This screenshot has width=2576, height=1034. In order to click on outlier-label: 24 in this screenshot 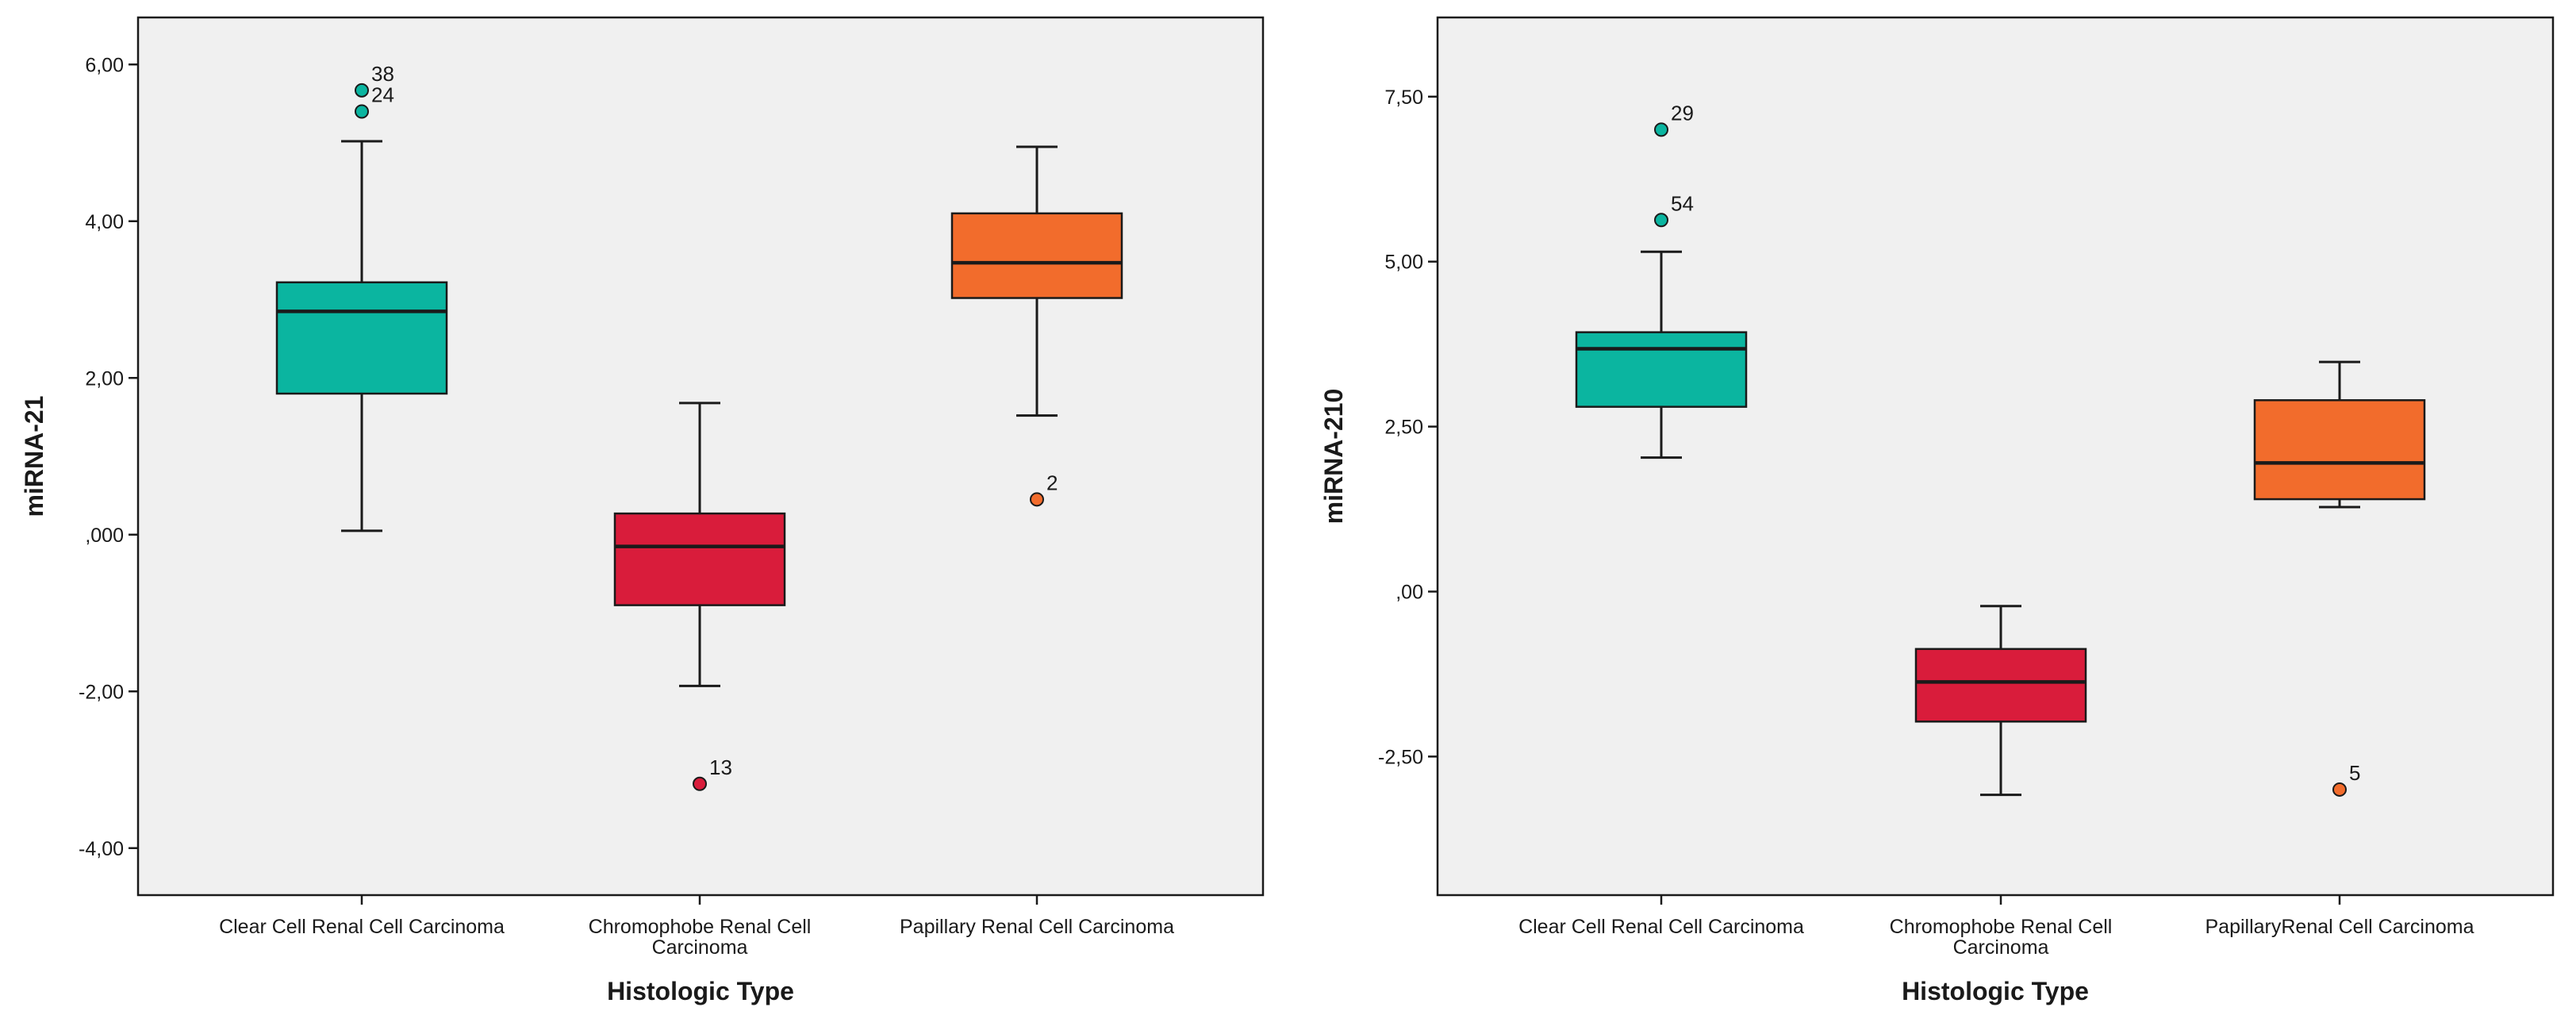, I will do `click(382, 95)`.